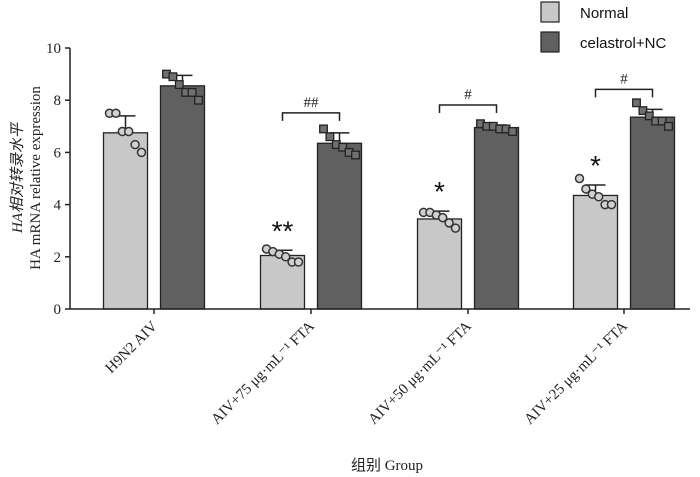 The width and height of the screenshot is (700, 477). What do you see at coordinates (58, 310) in the screenshot?
I see `y-tick-label: 0` at bounding box center [58, 310].